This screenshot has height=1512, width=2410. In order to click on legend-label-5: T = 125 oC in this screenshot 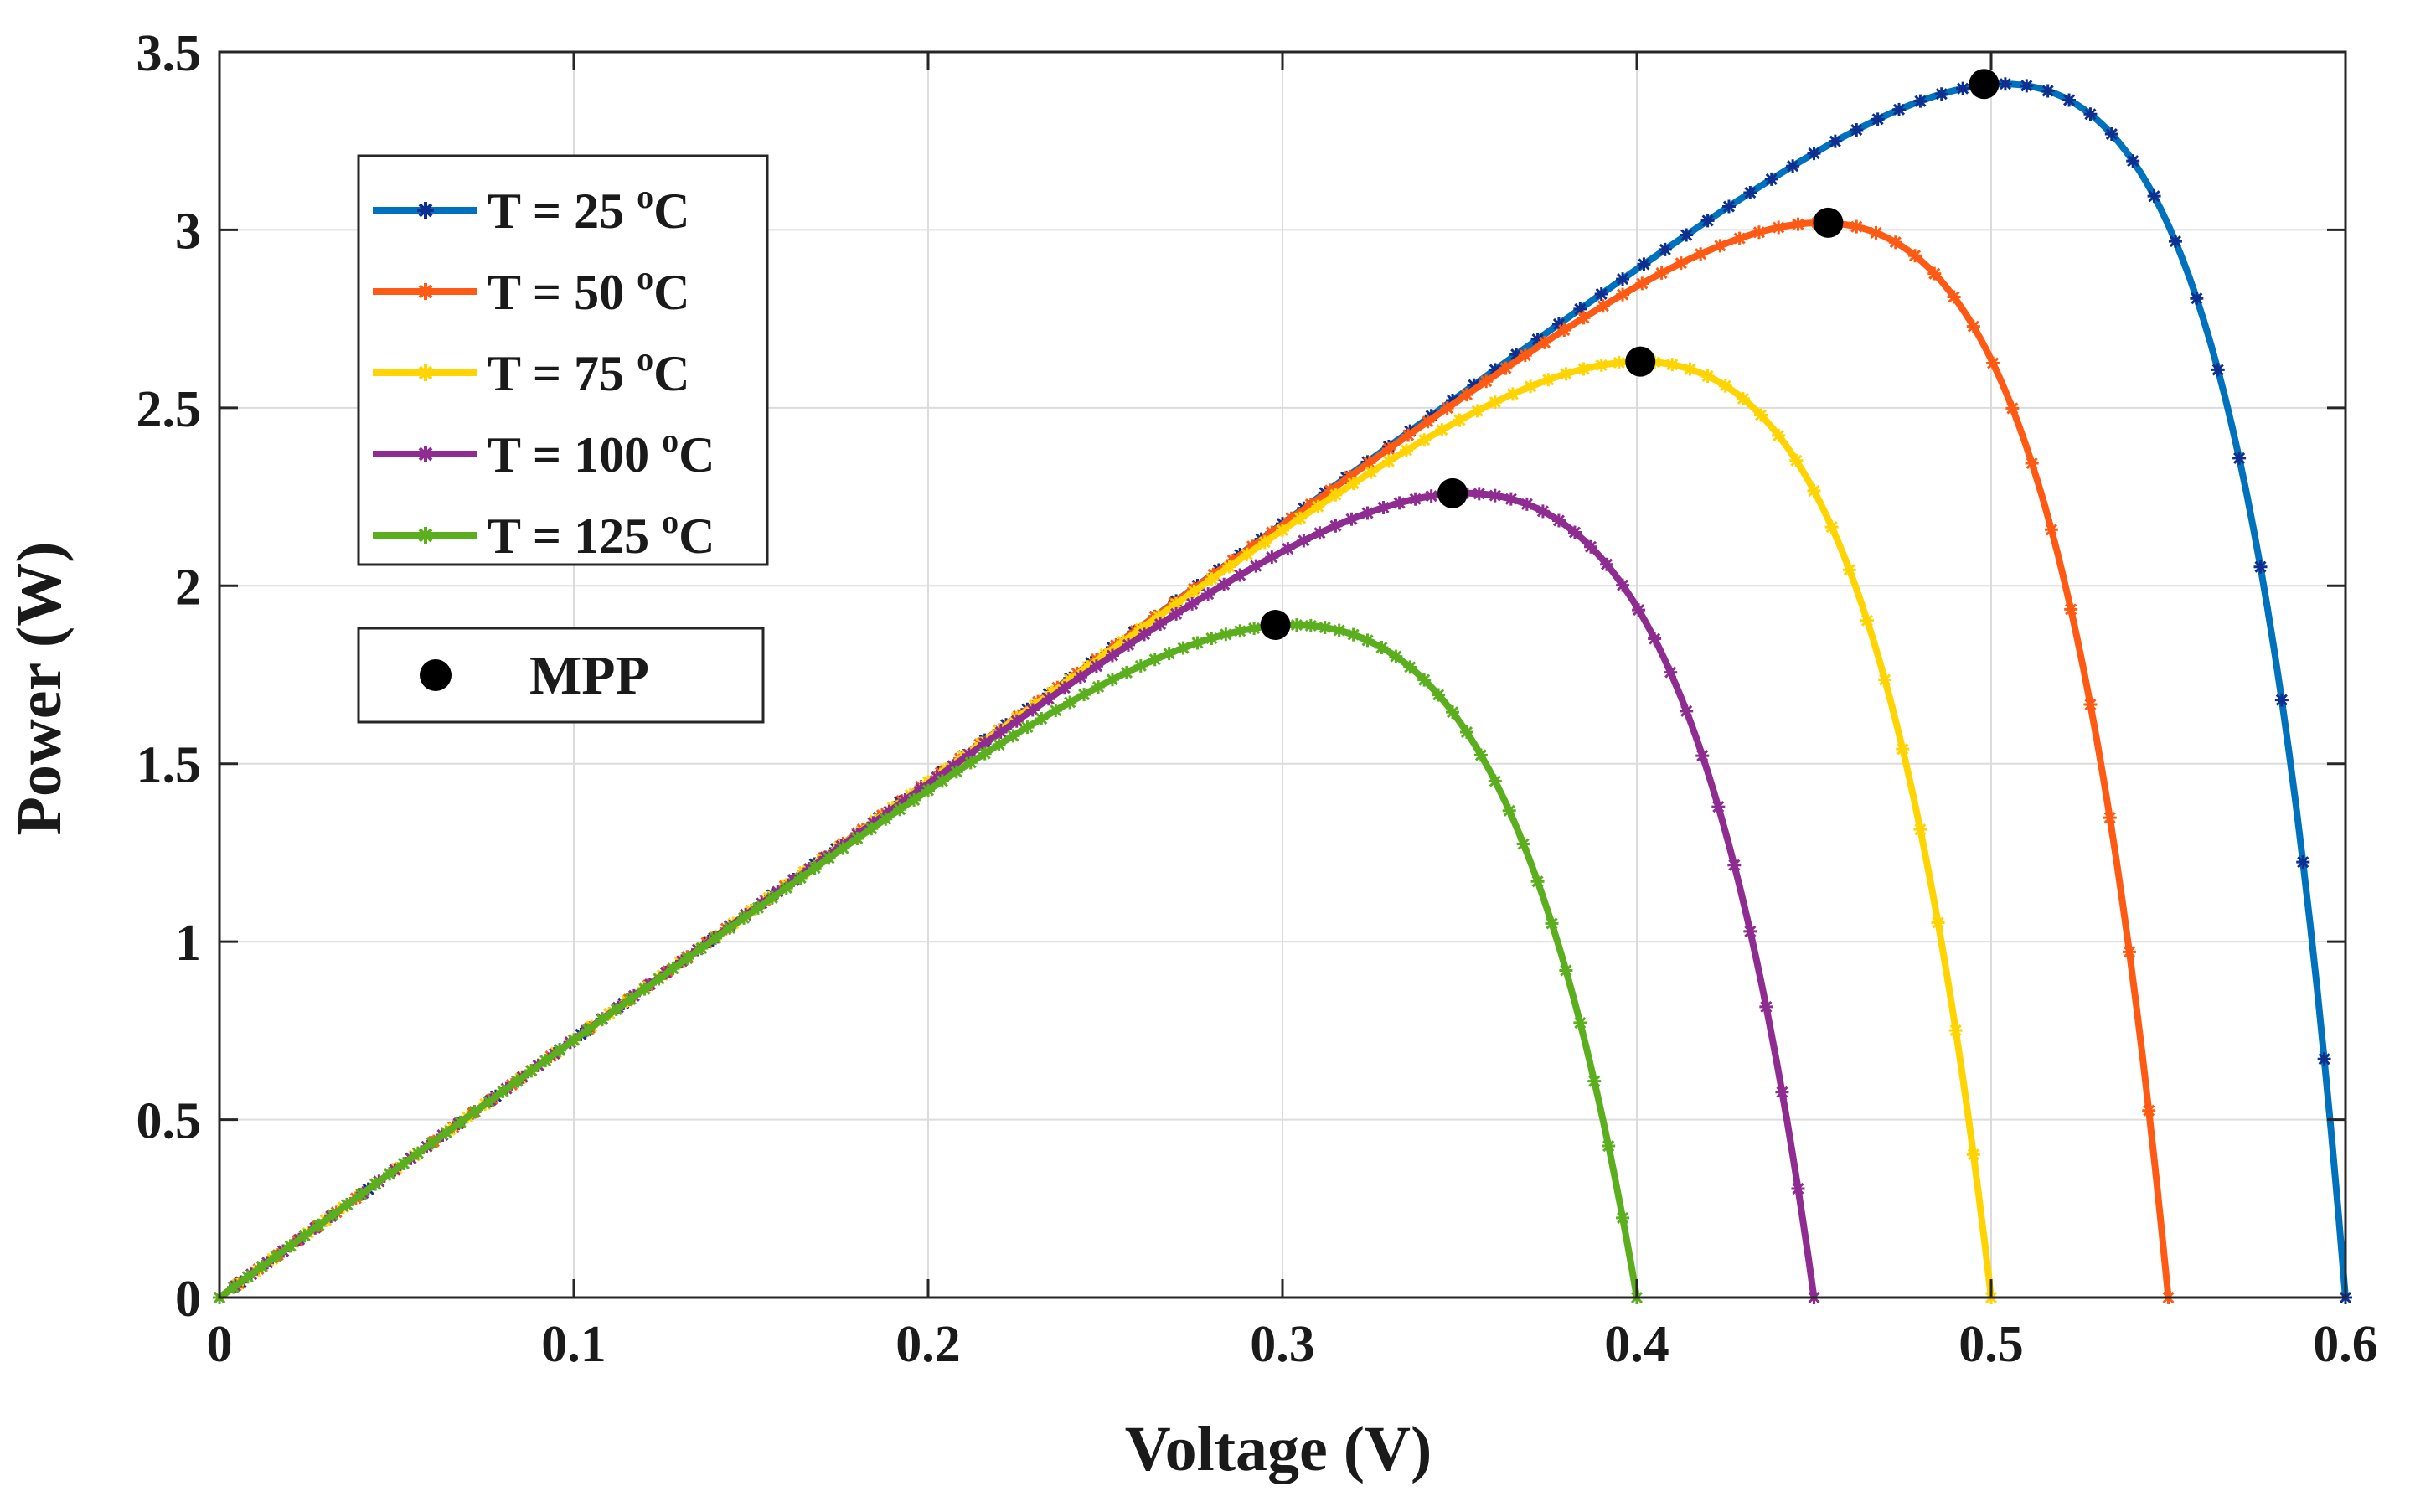, I will do `click(601, 533)`.